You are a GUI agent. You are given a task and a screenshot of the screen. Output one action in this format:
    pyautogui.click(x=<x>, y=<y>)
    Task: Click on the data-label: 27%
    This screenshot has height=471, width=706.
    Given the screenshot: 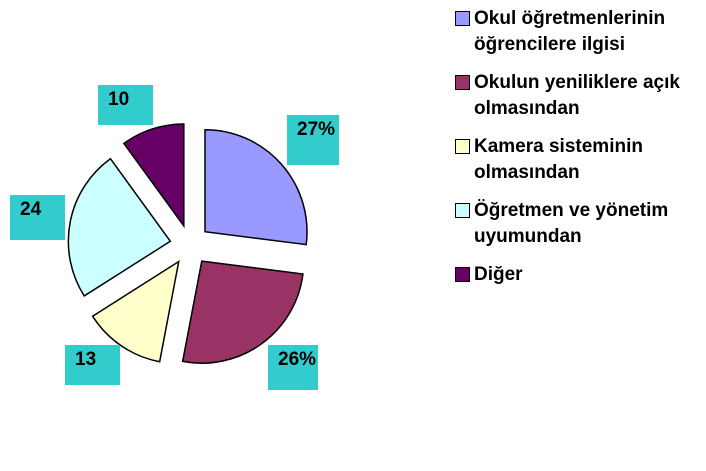 What is the action you would take?
    pyautogui.click(x=313, y=140)
    